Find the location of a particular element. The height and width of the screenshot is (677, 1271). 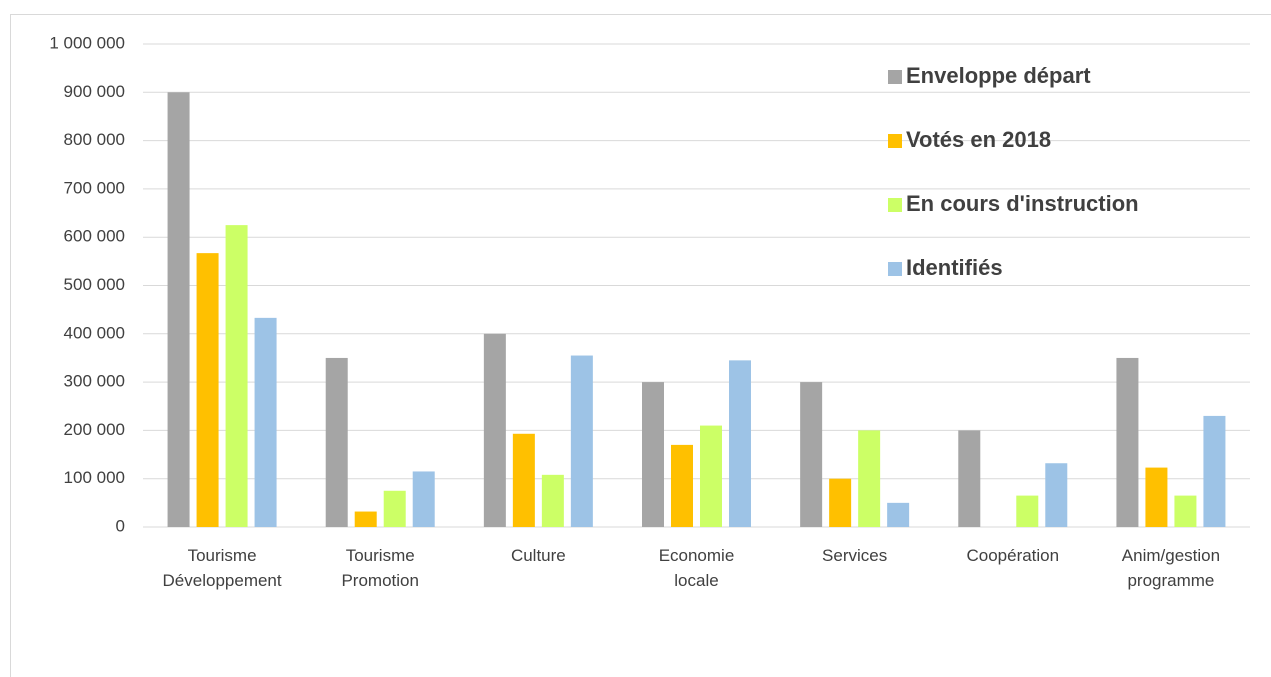

x-tick-label: Coopération is located at coordinates (1012, 555).